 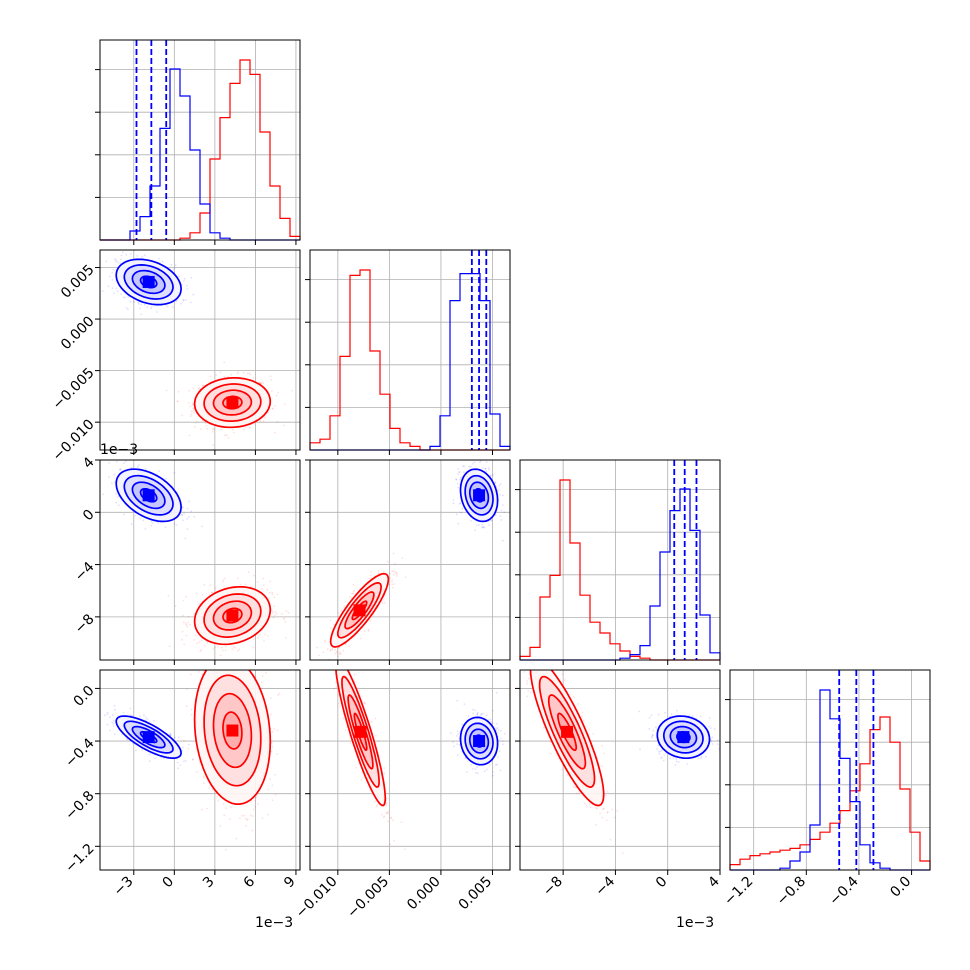 What do you see at coordinates (79, 752) in the screenshot?
I see `y-tick-label: −0.4` at bounding box center [79, 752].